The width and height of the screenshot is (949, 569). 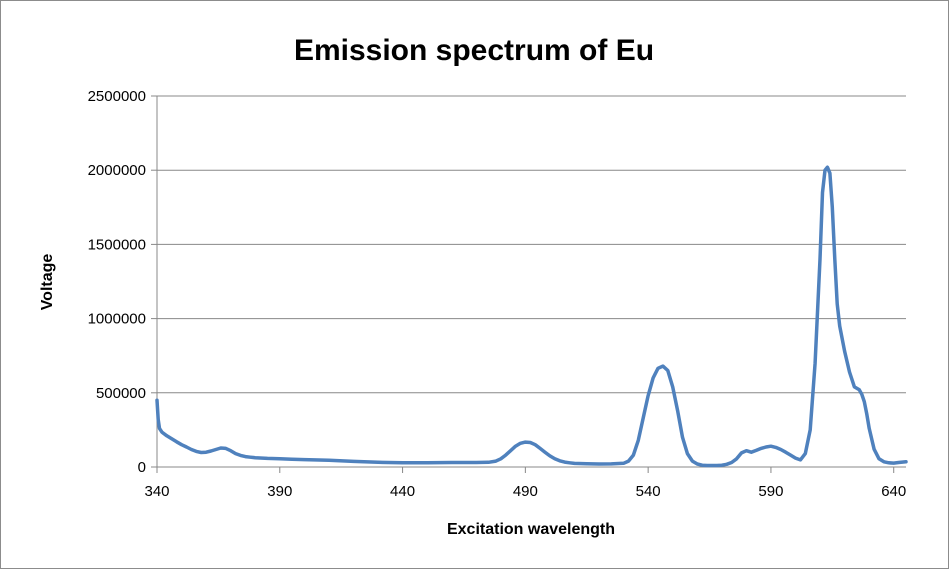 I want to click on y-tick-label-5: 2500000, so click(x=117, y=96).